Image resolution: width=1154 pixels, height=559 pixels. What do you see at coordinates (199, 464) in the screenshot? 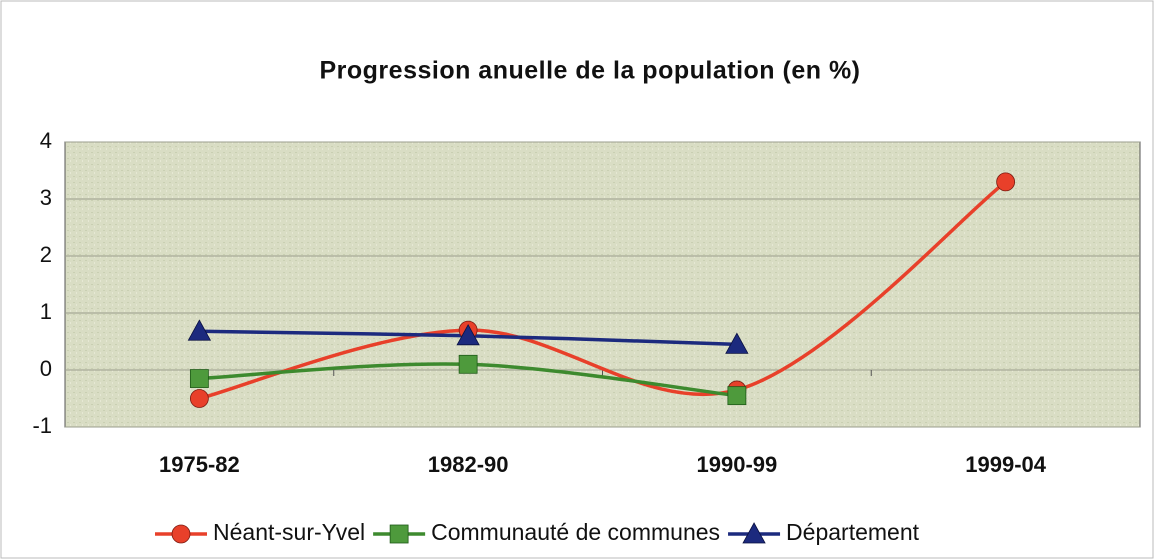
I see `x-tick-label: 1975-82` at bounding box center [199, 464].